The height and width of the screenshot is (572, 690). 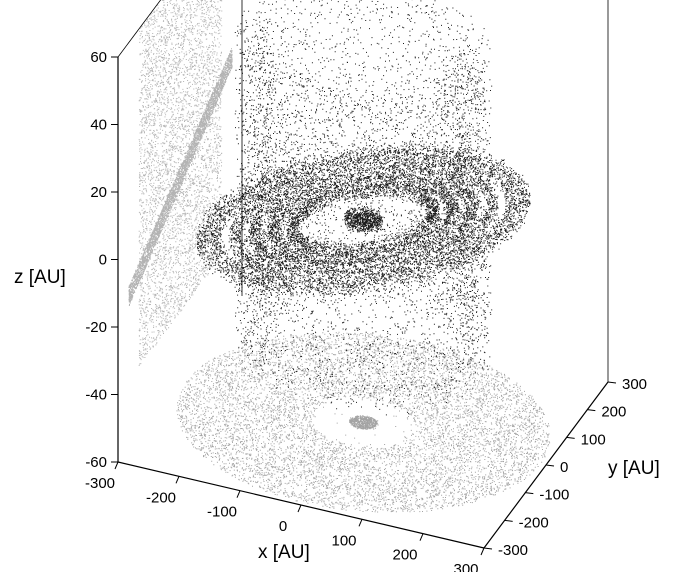 What do you see at coordinates (613, 412) in the screenshot?
I see `y-tick-label-5: 200` at bounding box center [613, 412].